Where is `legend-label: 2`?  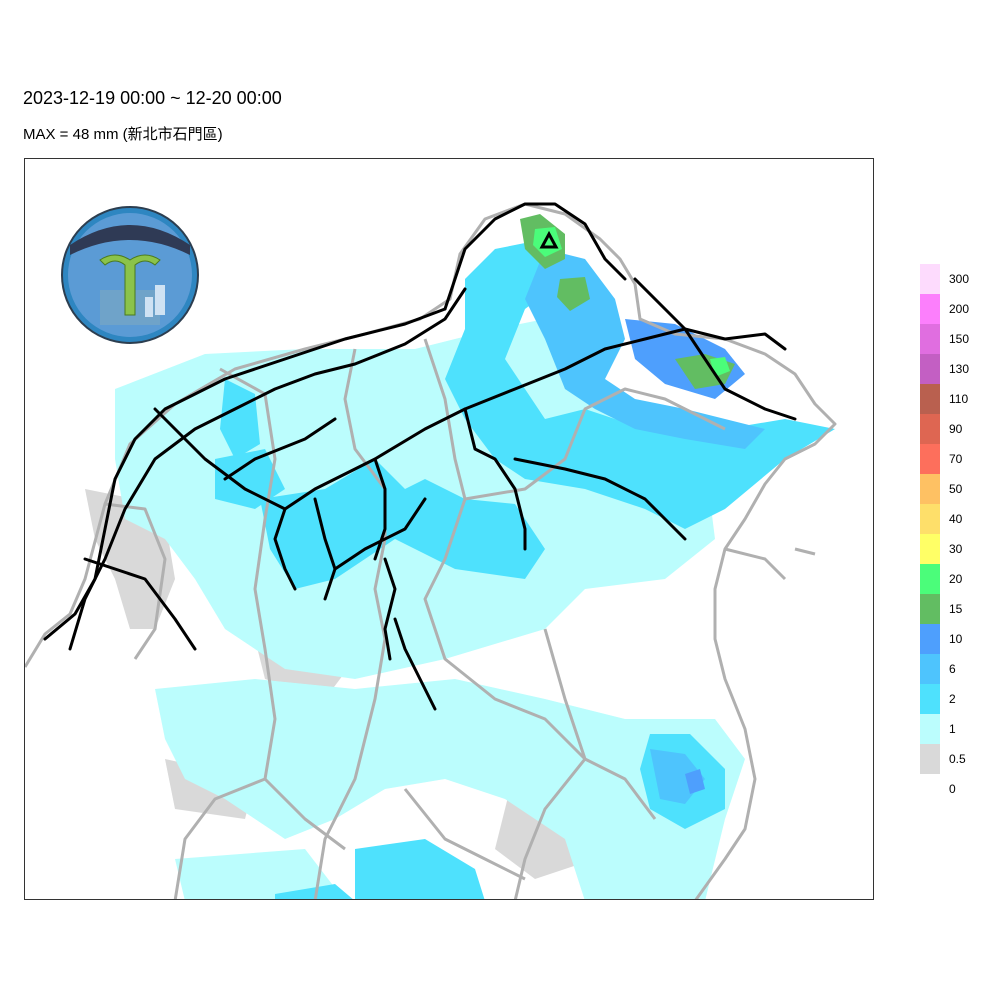 legend-label: 2 is located at coordinates (952, 699).